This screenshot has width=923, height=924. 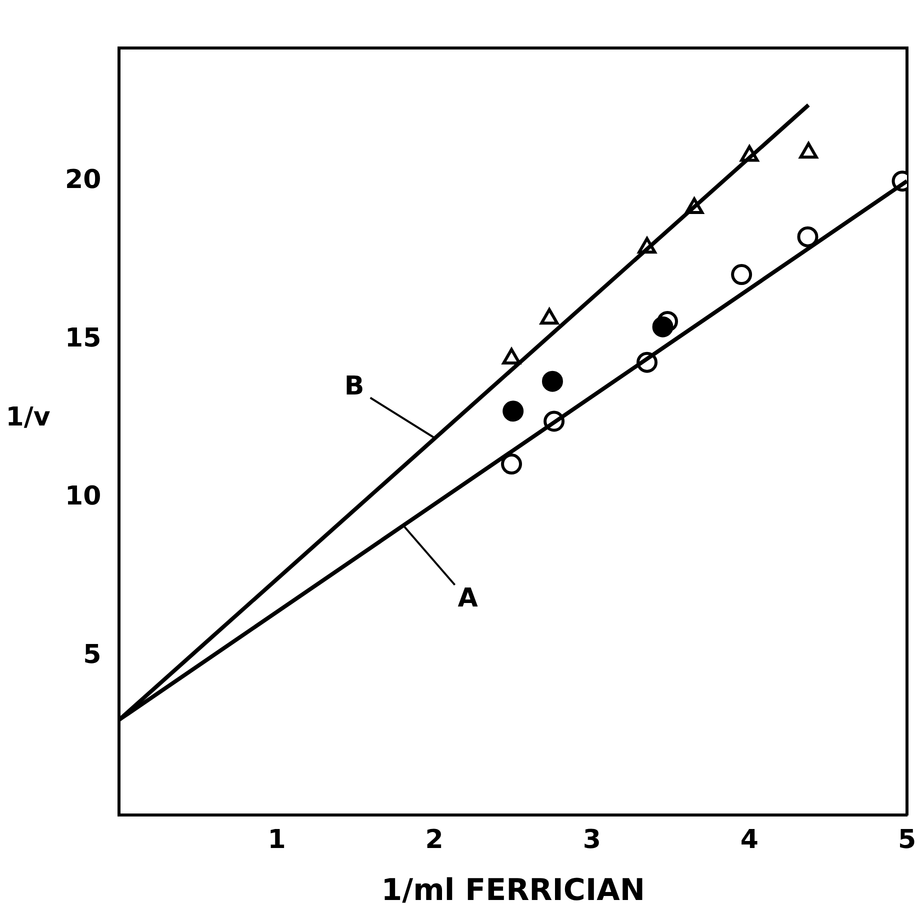 What do you see at coordinates (28, 417) in the screenshot?
I see `y-axis-title: 1/v` at bounding box center [28, 417].